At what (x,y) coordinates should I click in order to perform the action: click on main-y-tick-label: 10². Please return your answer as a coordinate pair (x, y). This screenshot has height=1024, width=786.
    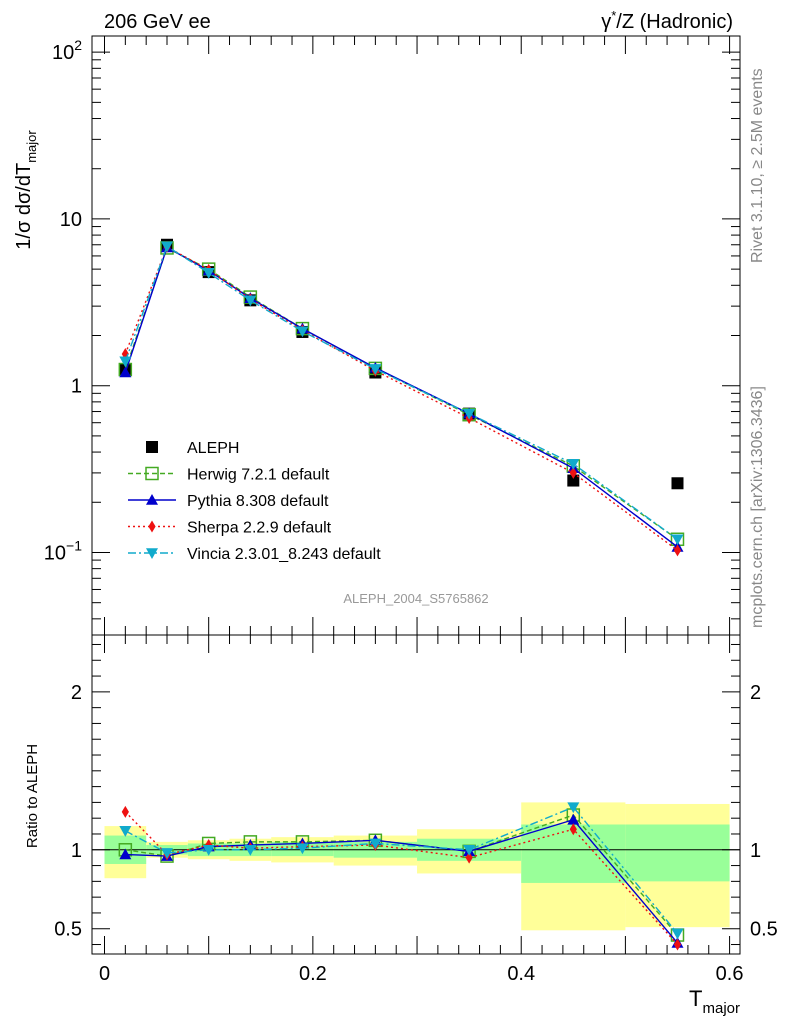
    Looking at the image, I should click on (67, 50).